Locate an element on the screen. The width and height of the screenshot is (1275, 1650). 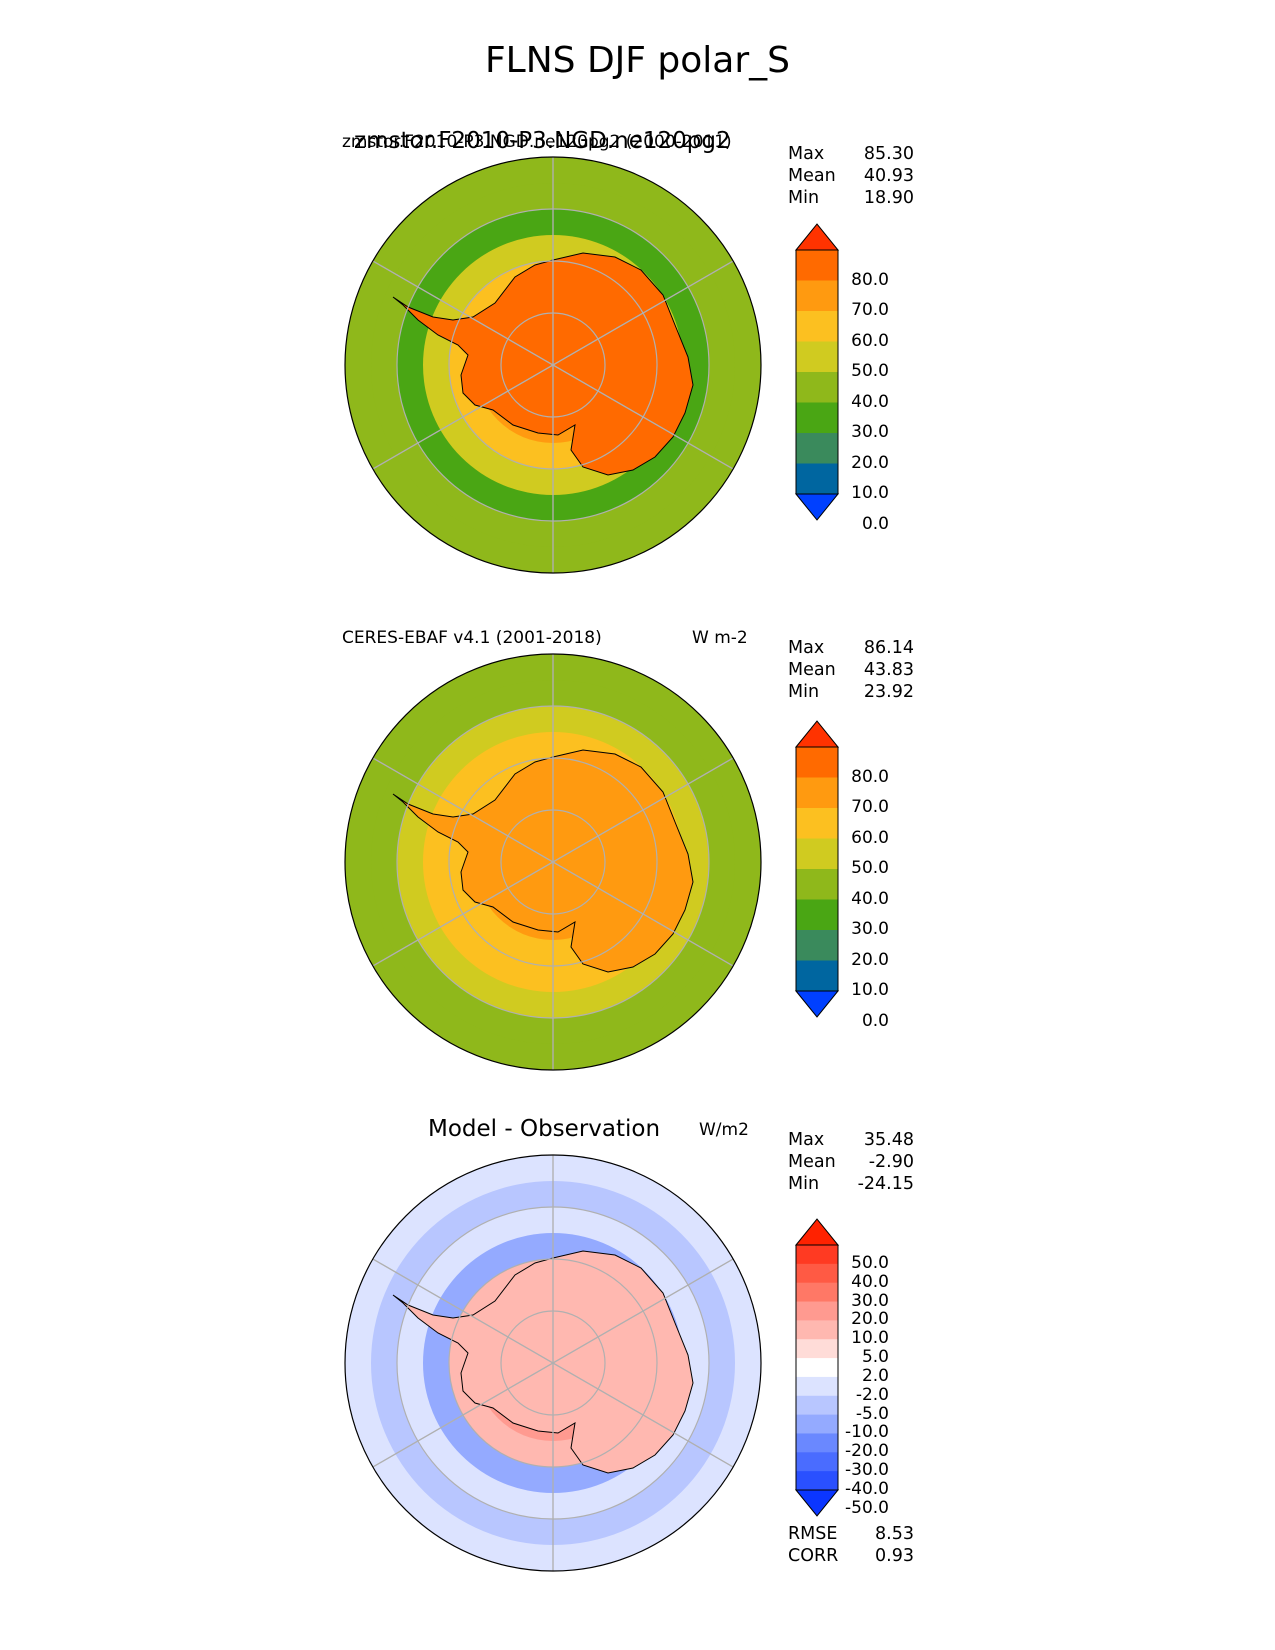
colorbar-tick-label: -20.0 is located at coordinates (867, 1451).